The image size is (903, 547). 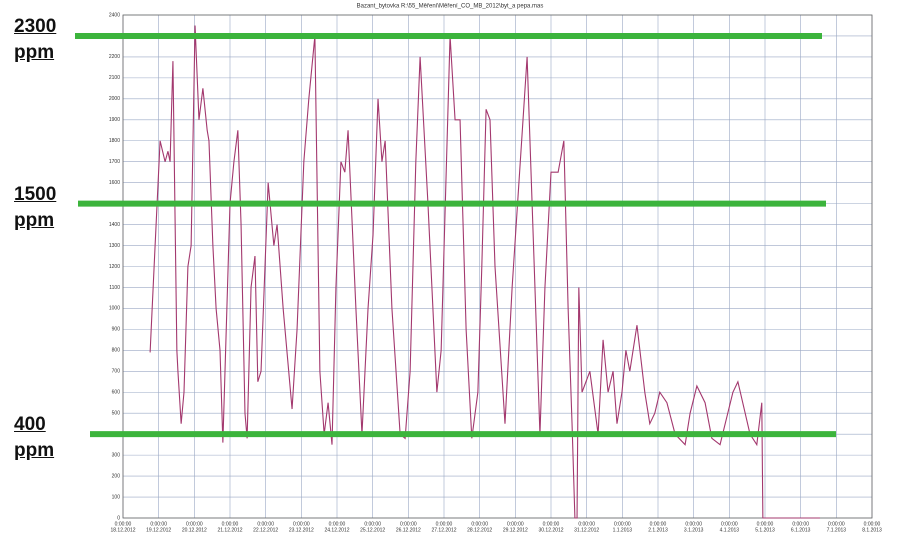 I want to click on y-tick-label: 300, so click(x=116, y=455).